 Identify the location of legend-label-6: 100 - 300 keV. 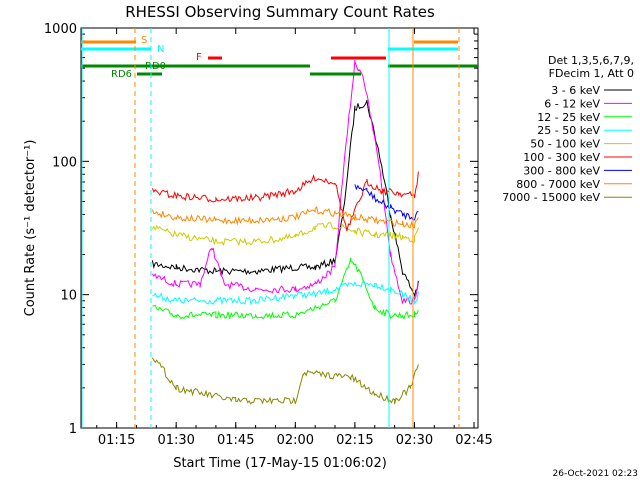
(561, 157).